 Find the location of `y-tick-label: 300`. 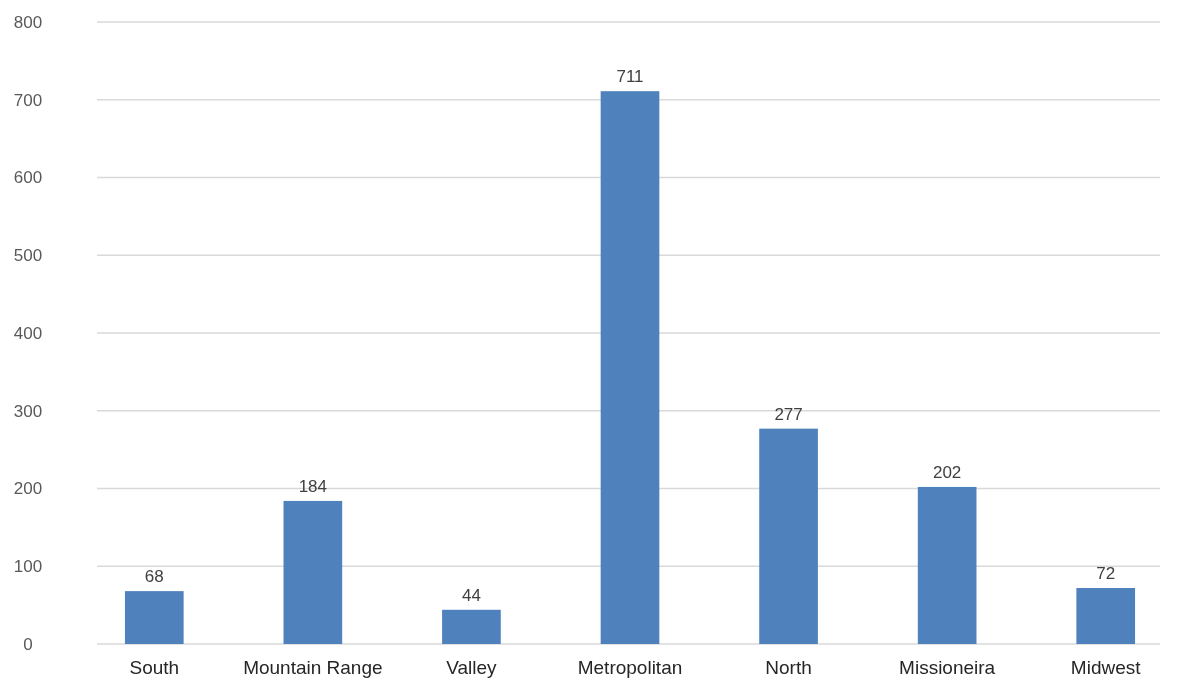

y-tick-label: 300 is located at coordinates (28, 411).